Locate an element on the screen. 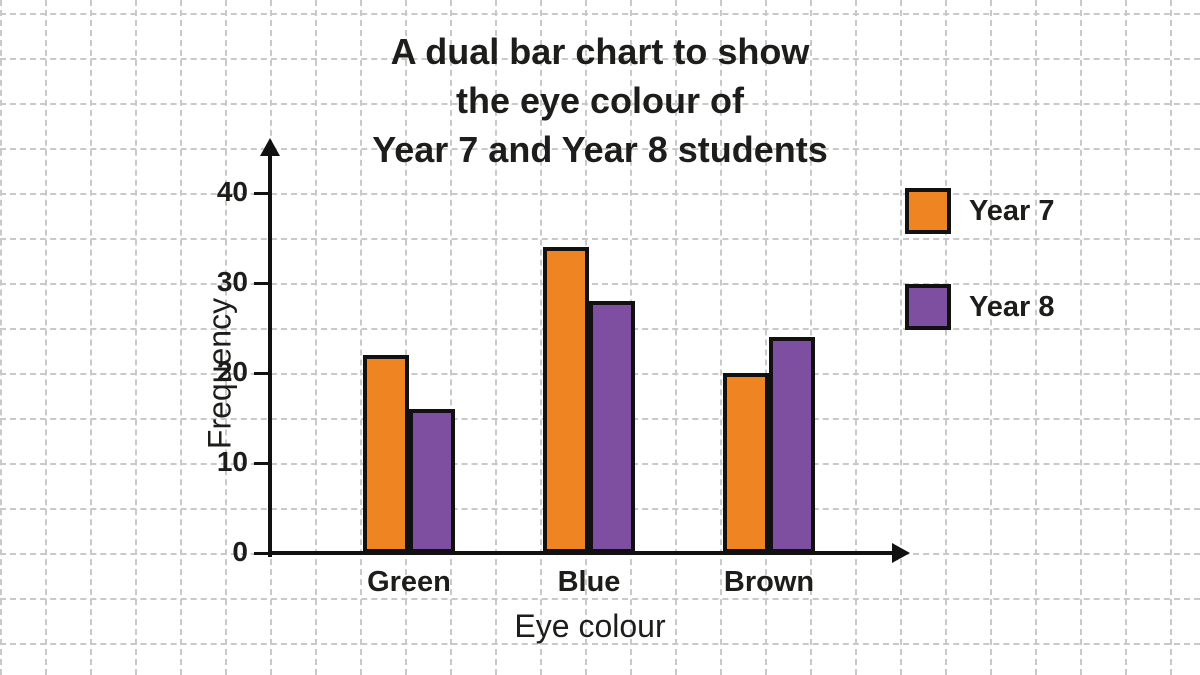  bar-year7-blue is located at coordinates (566, 400).